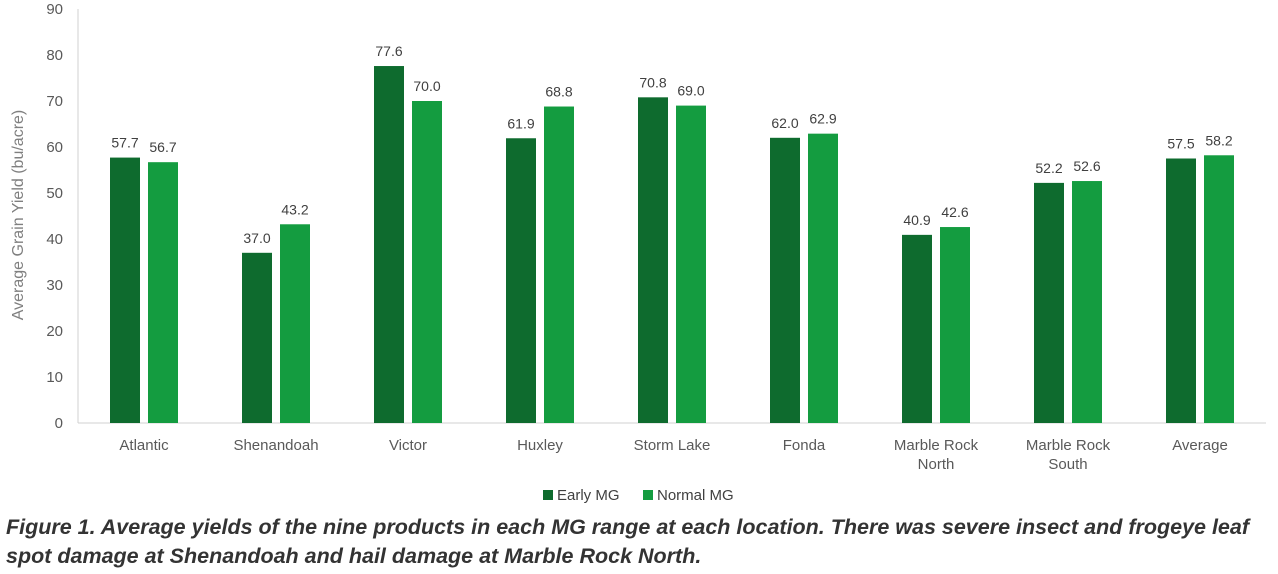 This screenshot has width=1278, height=574. What do you see at coordinates (54, 193) in the screenshot?
I see `y-tick-label: 50` at bounding box center [54, 193].